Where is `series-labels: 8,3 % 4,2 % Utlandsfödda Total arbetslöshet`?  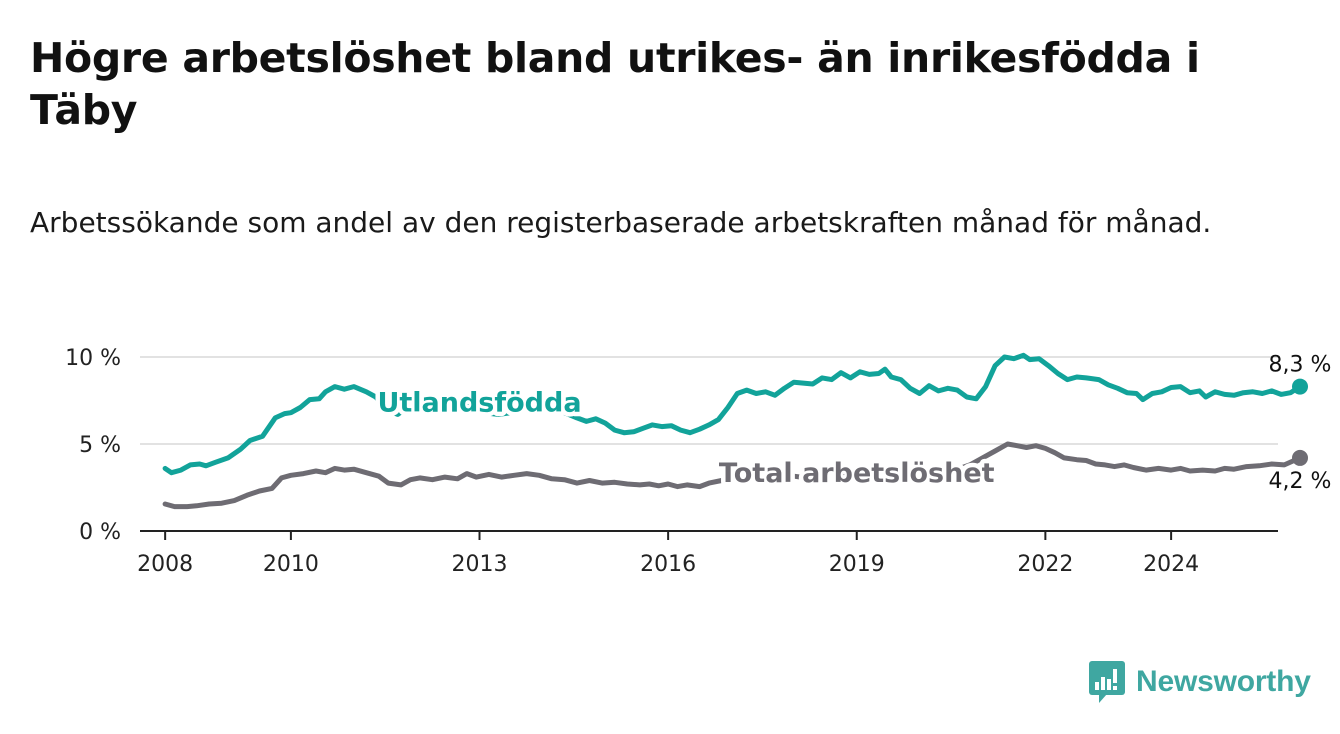
series-labels: 8,3 % 4,2 % Utlandsfödda Total arbetslöshet is located at coordinates (852, 423).